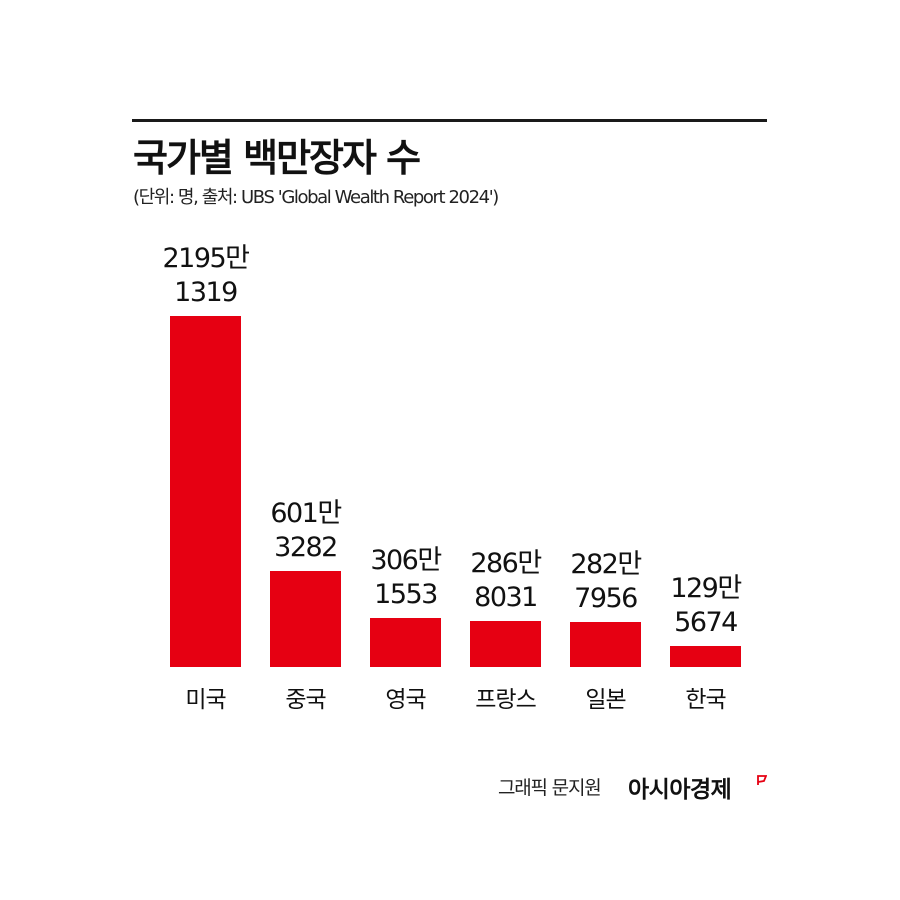  What do you see at coordinates (550, 788) in the screenshot?
I see `graphic-credit: 그래픽 문지원` at bounding box center [550, 788].